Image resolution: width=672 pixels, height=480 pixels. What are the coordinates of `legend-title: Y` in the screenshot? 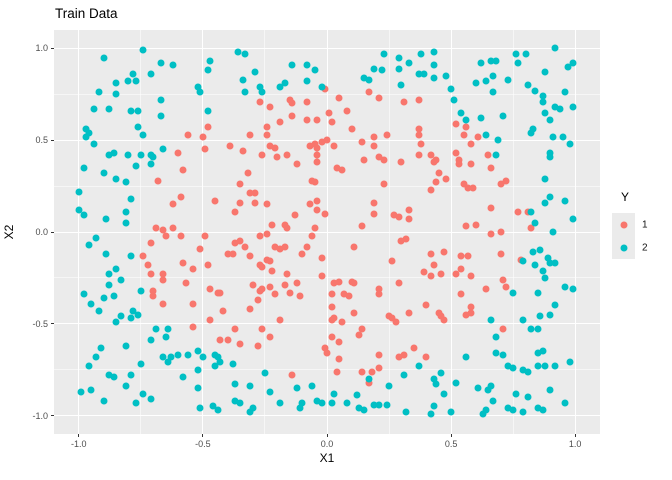 It's located at (625, 197).